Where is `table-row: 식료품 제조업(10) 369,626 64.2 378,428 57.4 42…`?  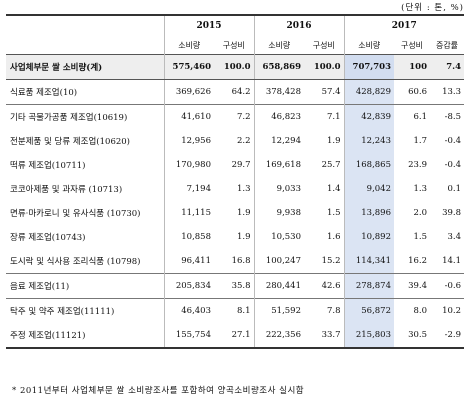 table-row: 식료품 제조업(10) 369,626 64.2 378,428 57.4 42… is located at coordinates (235, 92).